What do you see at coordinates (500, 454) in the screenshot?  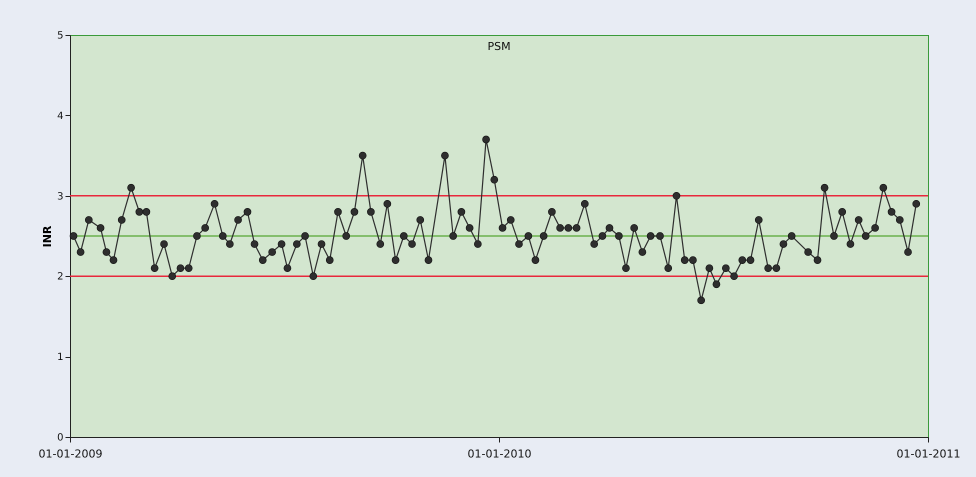 I see `x-tick-label: 01-01-2010` at bounding box center [500, 454].